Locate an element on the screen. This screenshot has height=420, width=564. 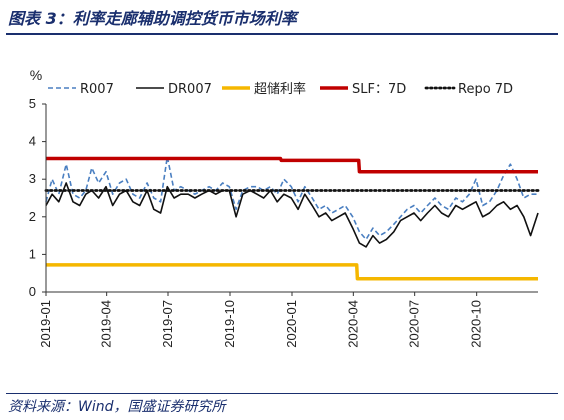
source-note: 资料来源：Wind，国盛证券研究所 is located at coordinates (117, 407).